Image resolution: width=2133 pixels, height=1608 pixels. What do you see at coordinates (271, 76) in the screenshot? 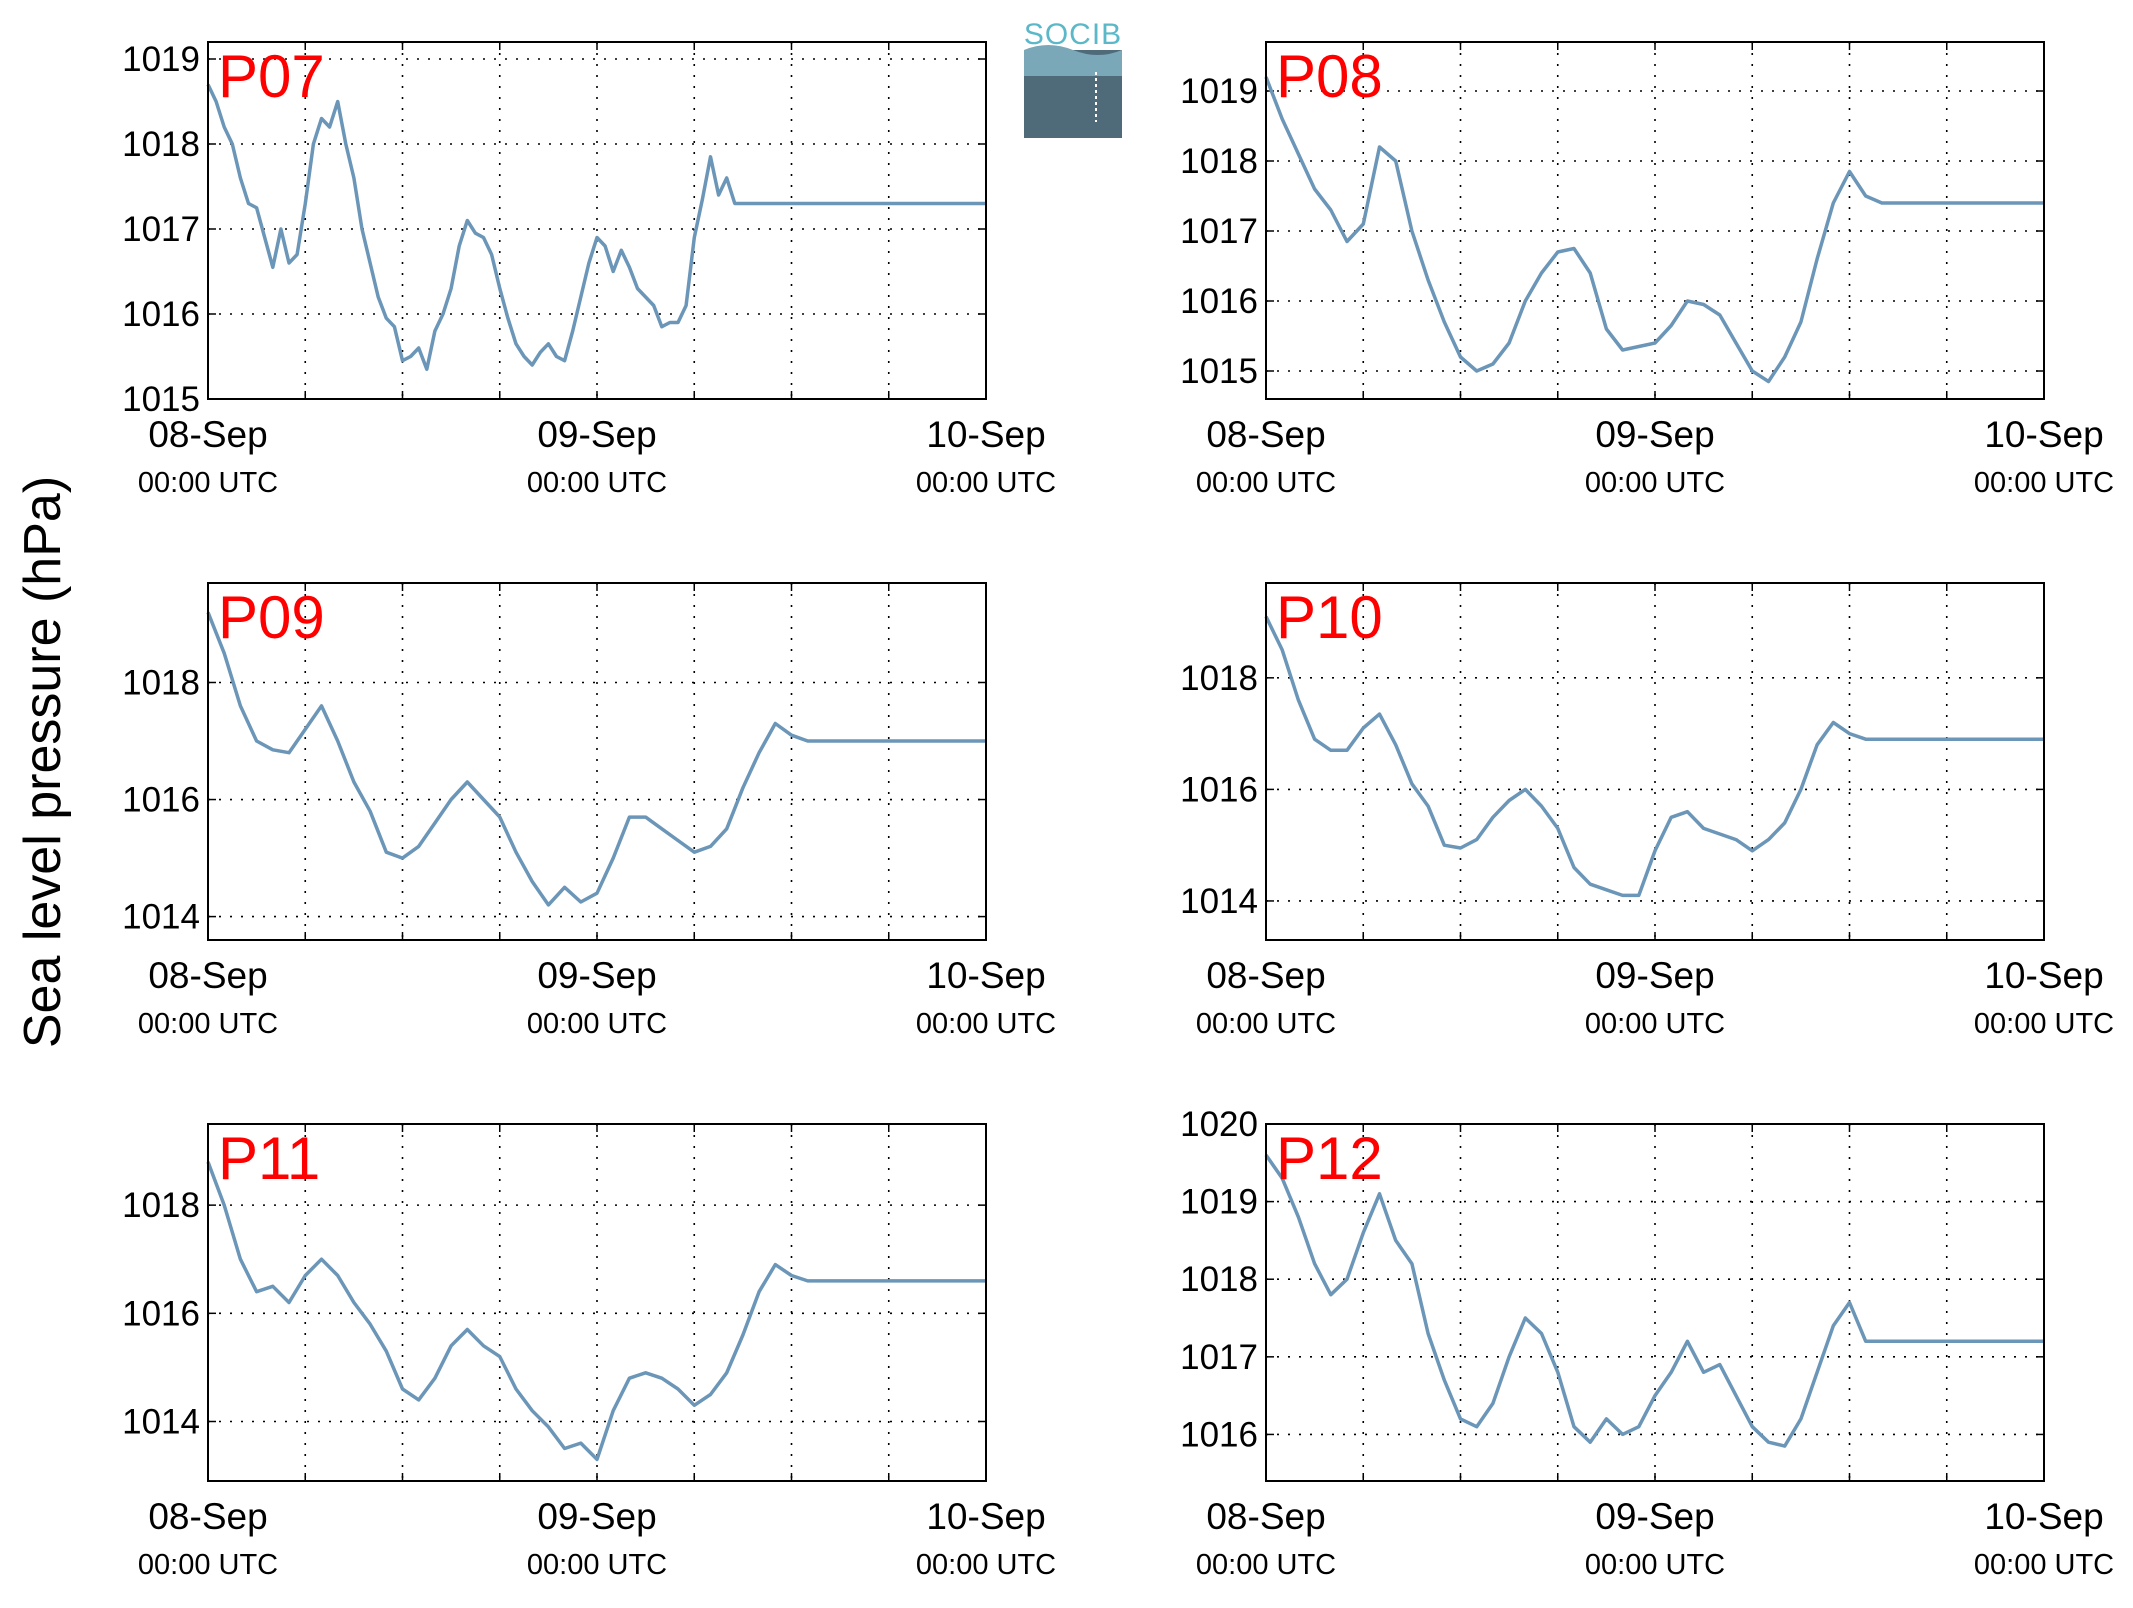
I see `panel-title: P07` at bounding box center [271, 76].